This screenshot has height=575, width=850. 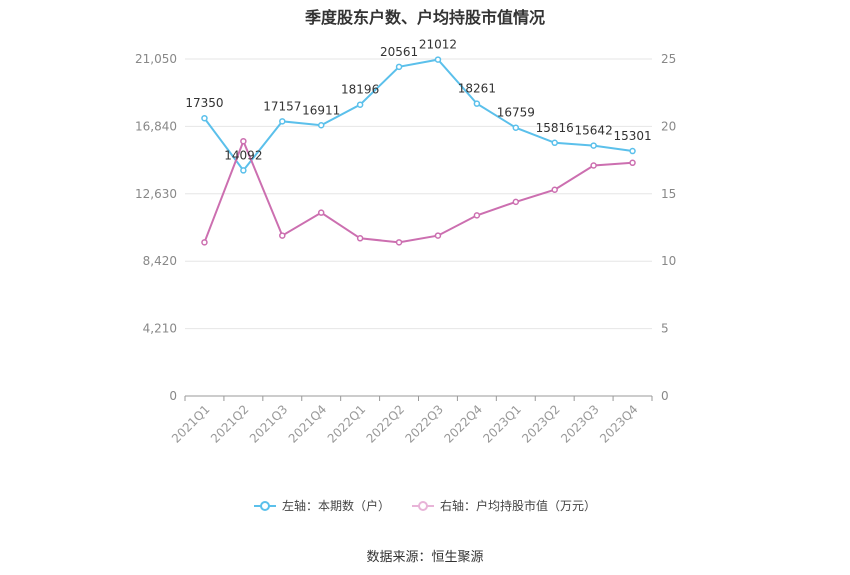 What do you see at coordinates (665, 329) in the screenshot?
I see `right-tick-label: 5` at bounding box center [665, 329].